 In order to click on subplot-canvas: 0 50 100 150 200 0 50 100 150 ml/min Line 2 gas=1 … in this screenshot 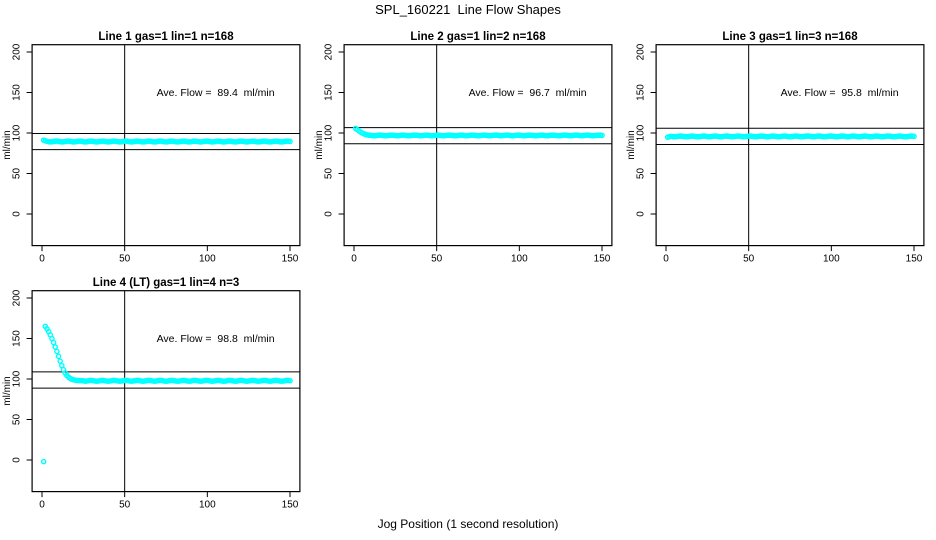, I will do `click(463, 148)`.